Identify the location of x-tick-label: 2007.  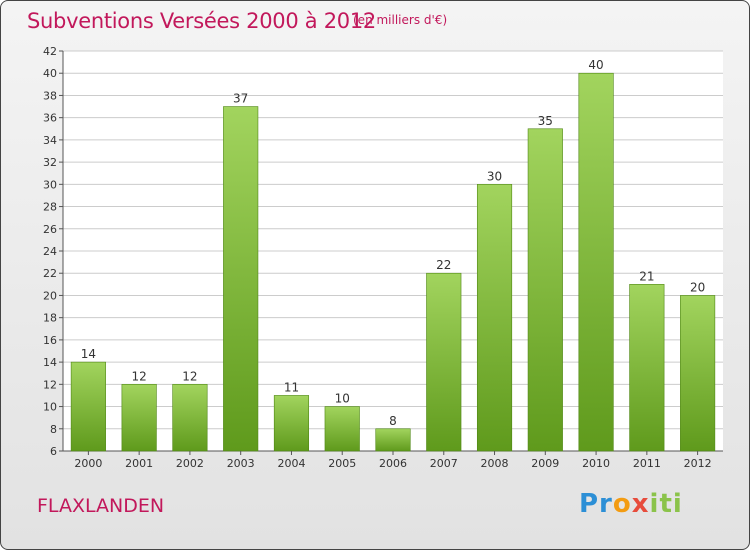
(444, 463).